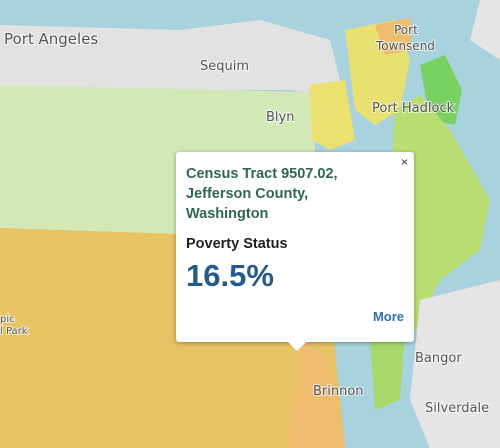 Image resolution: width=500 pixels, height=448 pixels. I want to click on place-label: l Park, so click(14, 331).